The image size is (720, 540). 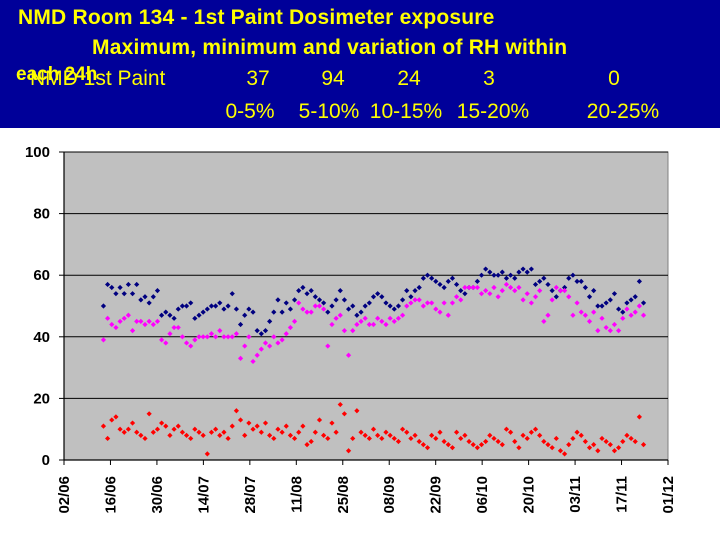 What do you see at coordinates (622, 494) in the screenshot?
I see `x-tick-label-12: 17/11` at bounding box center [622, 494].